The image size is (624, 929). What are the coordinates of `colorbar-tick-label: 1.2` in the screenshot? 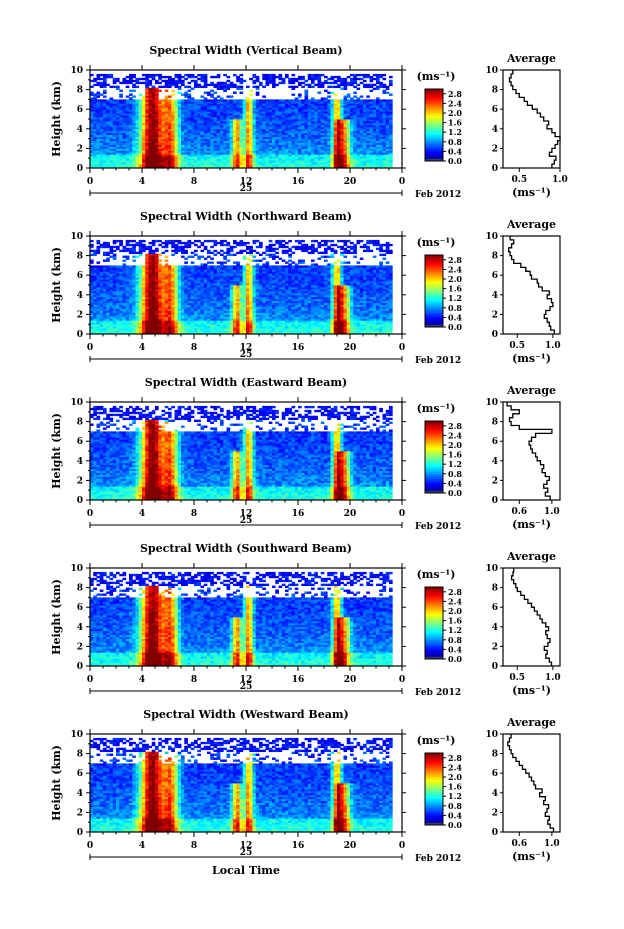 It's located at (455, 630).